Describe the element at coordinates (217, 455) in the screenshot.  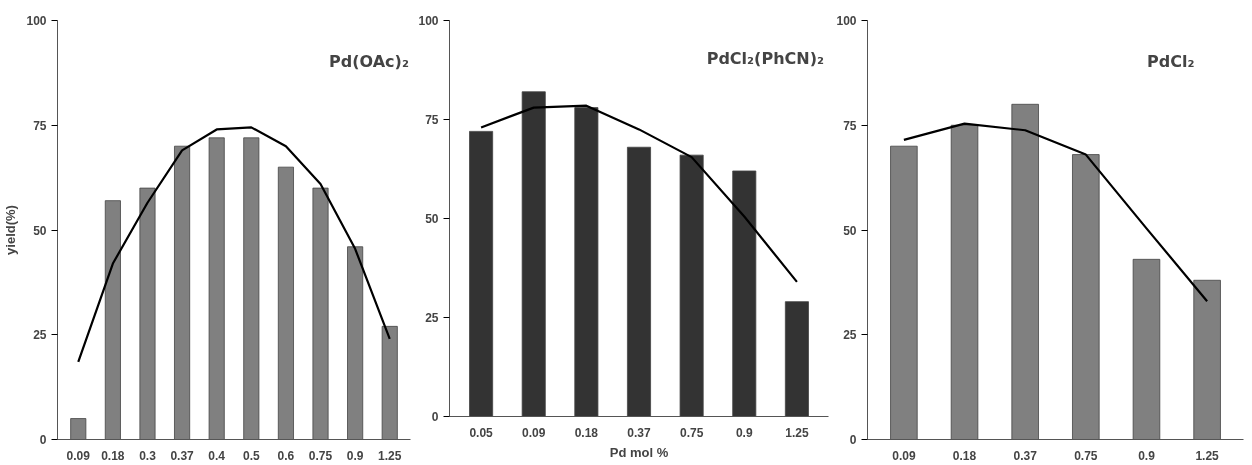
I see `x-tick-label: 0.4` at that location.